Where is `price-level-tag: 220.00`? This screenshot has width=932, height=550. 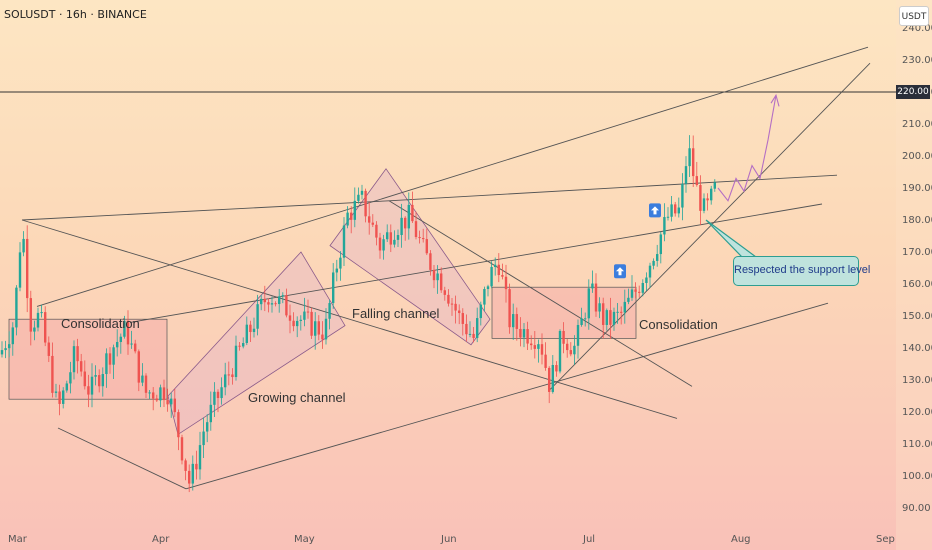
price-level-tag: 220.00 is located at coordinates (913, 92).